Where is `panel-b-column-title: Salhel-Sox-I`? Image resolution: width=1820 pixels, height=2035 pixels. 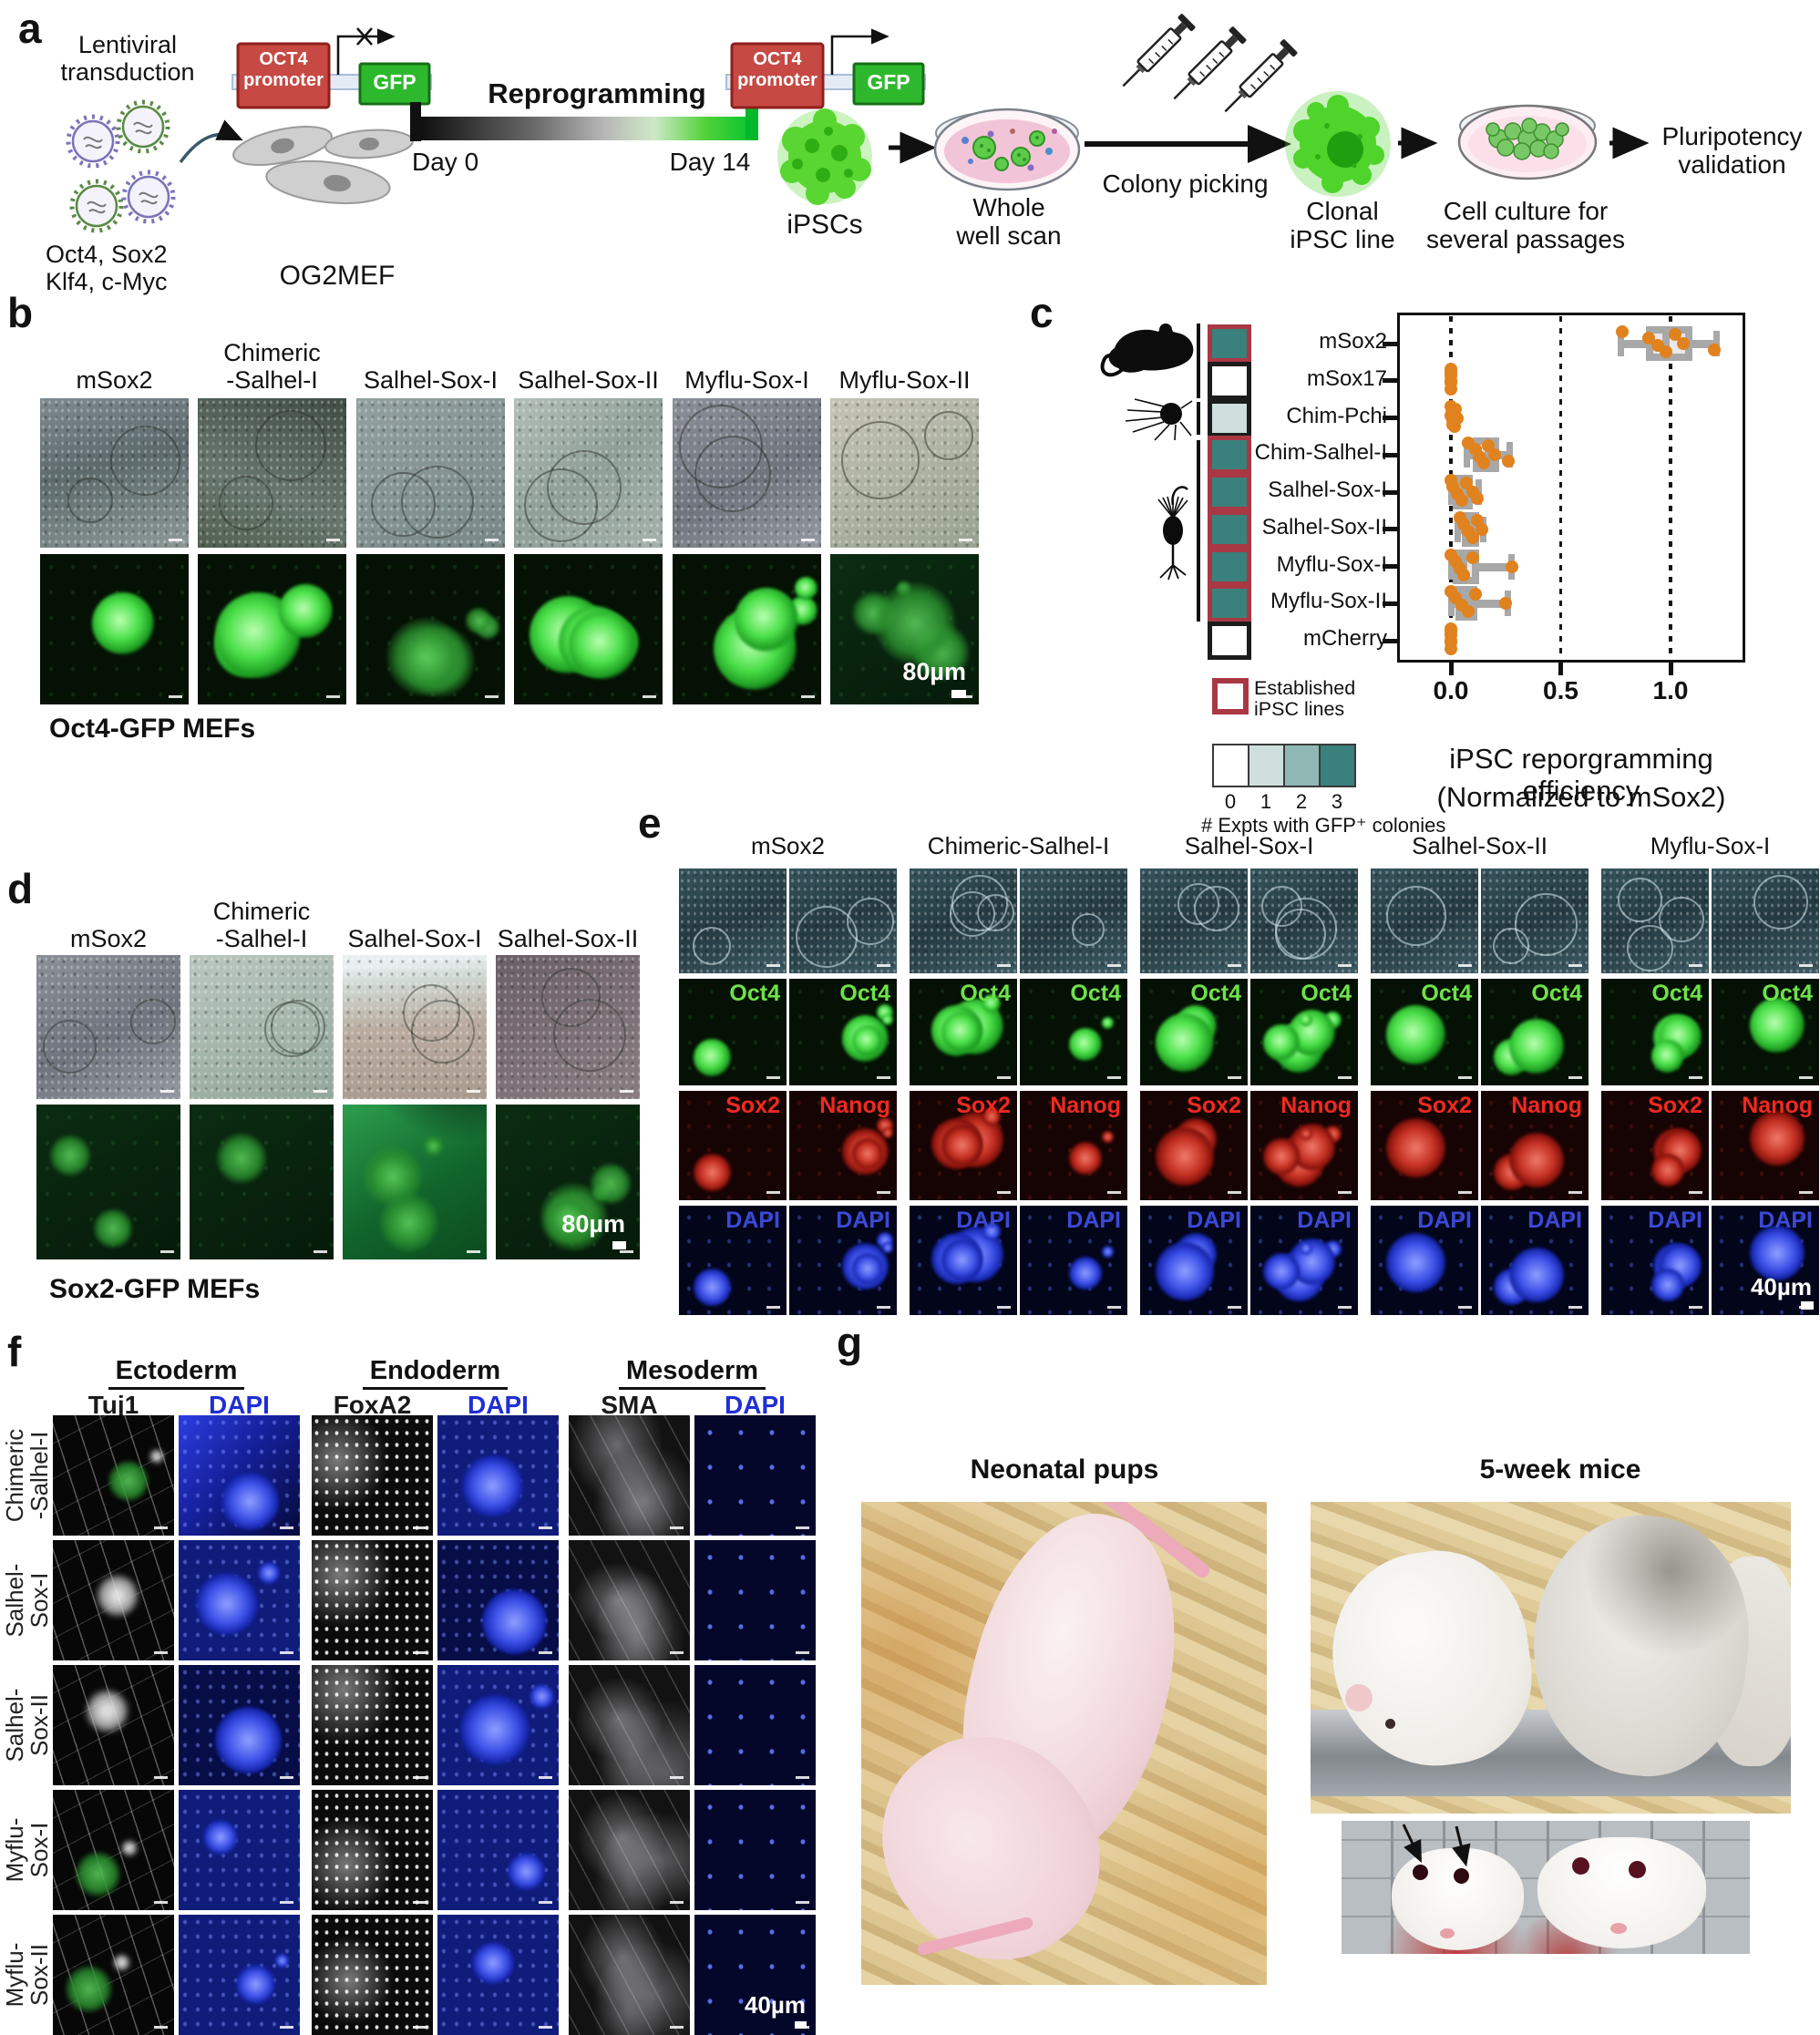 panel-b-column-title: Salhel-Sox-I is located at coordinates (431, 379).